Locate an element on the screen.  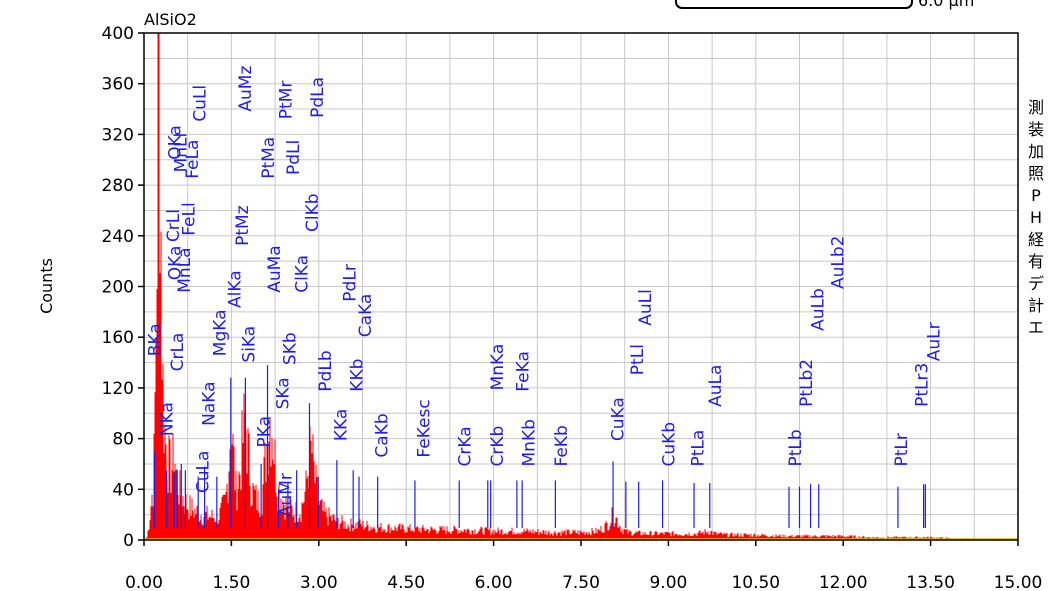
x-tick-label: 12.00 is located at coordinates (843, 582).